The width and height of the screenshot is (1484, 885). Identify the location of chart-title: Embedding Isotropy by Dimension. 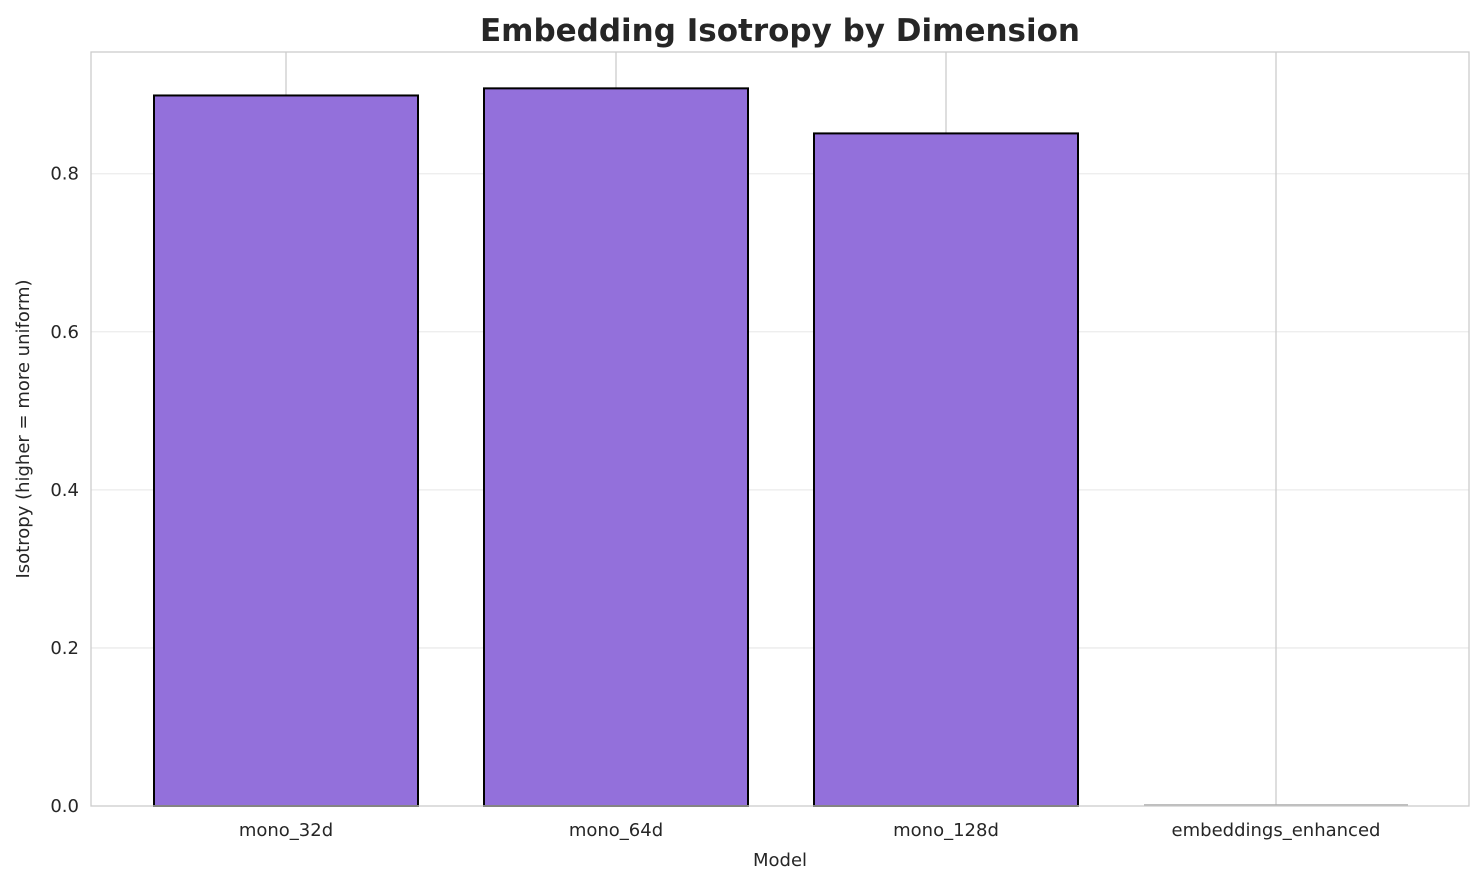
(780, 31).